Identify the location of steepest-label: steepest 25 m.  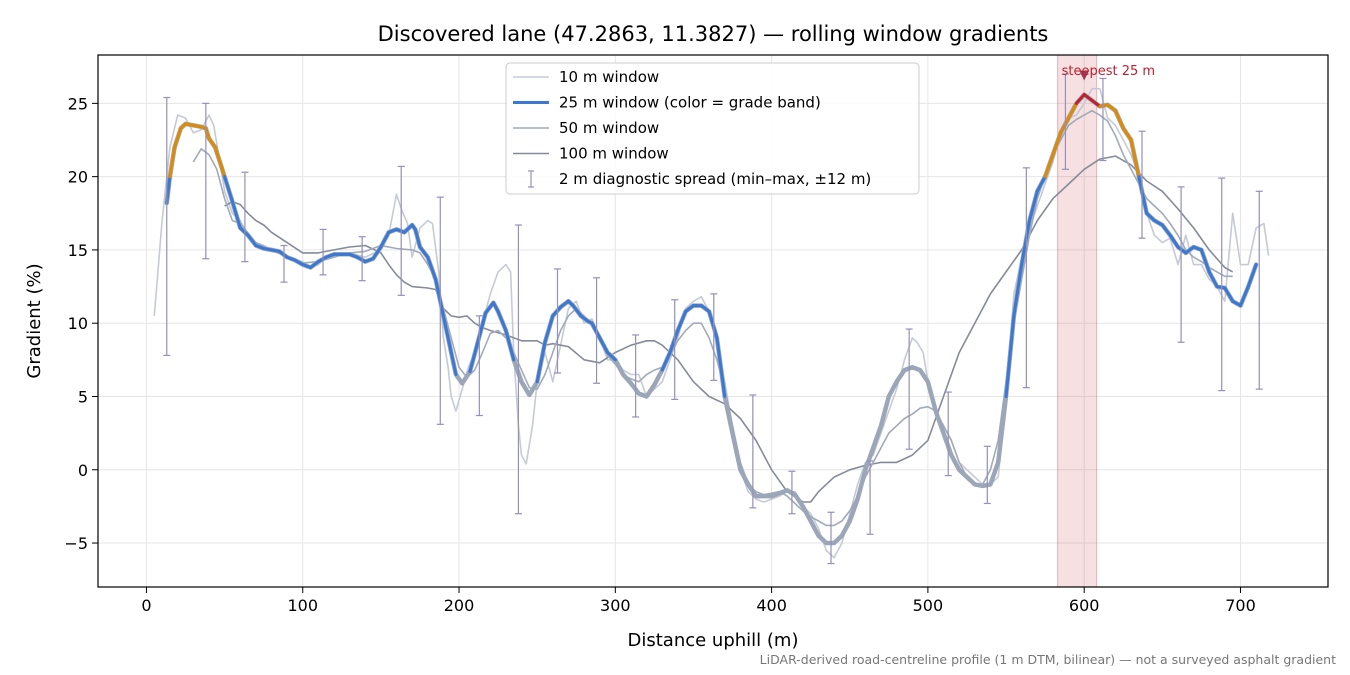
(1108, 71).